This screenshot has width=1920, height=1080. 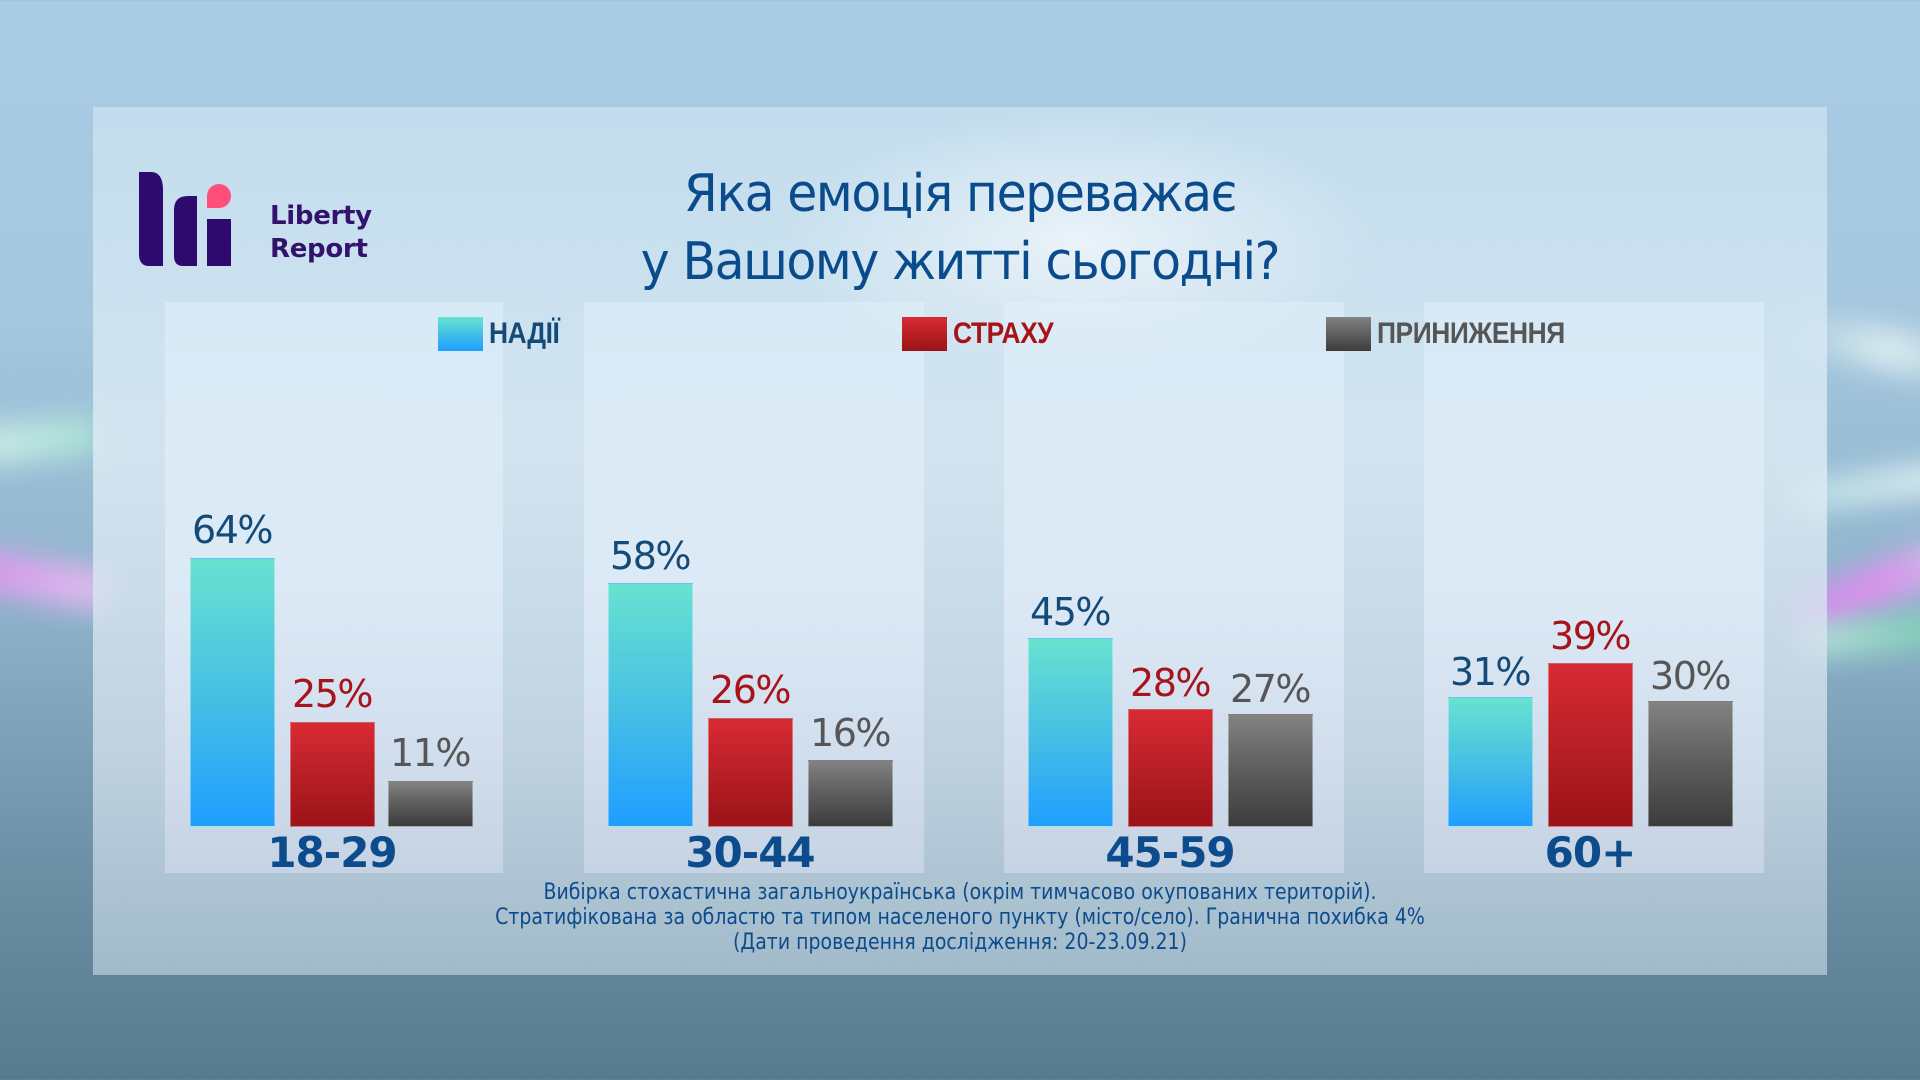 What do you see at coordinates (332, 852) in the screenshot?
I see `category-label-18-29: 18-29` at bounding box center [332, 852].